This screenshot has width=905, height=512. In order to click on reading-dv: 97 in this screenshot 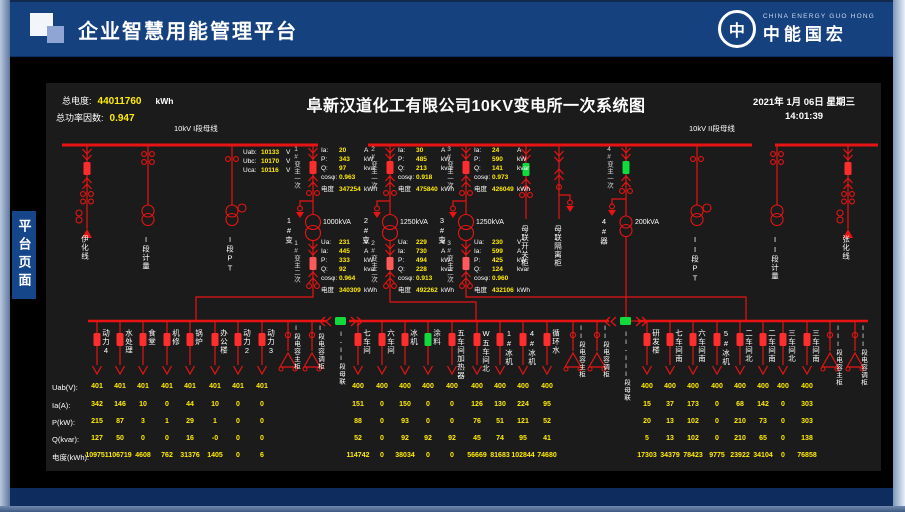, I will do `click(343, 168)`.